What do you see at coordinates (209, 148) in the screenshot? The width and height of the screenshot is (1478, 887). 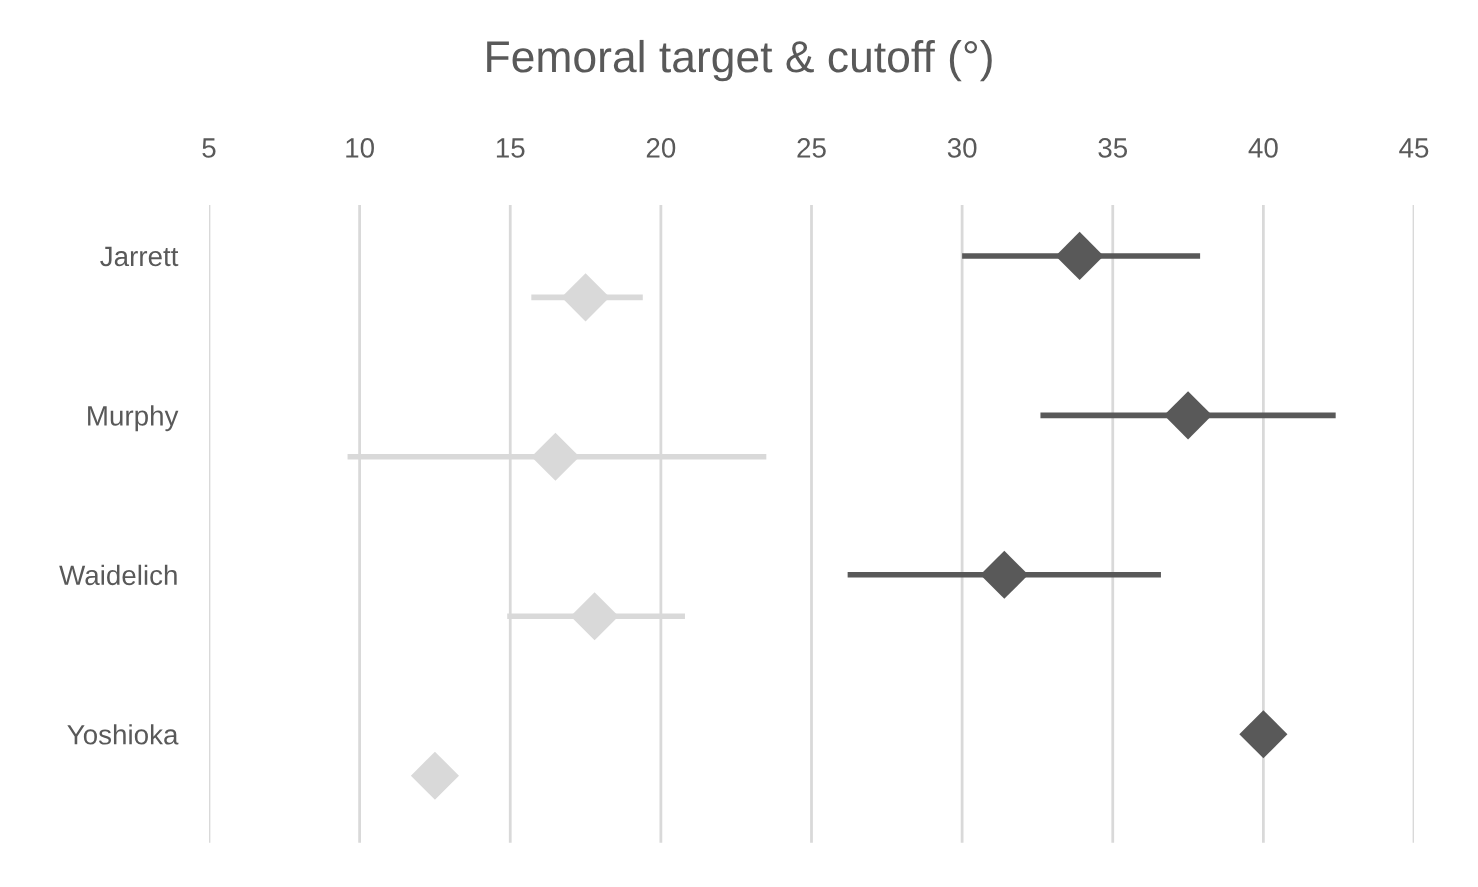 I see `x-tick-label: 5` at bounding box center [209, 148].